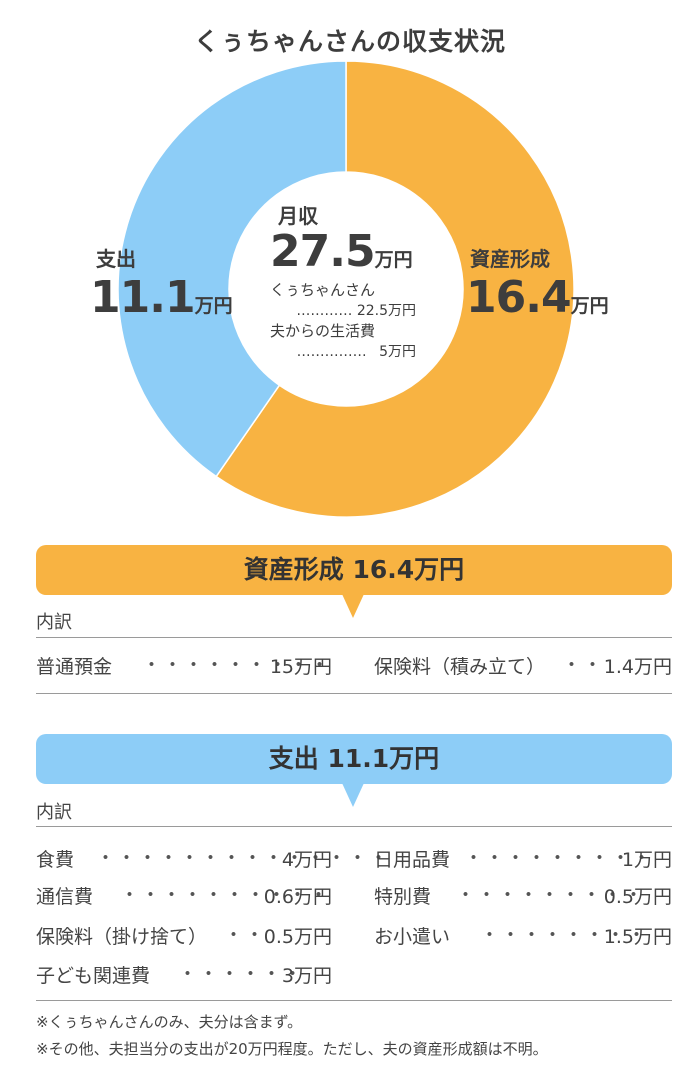 Image resolution: width=700 pixels, height=1090 pixels. What do you see at coordinates (116, 259) in the screenshot?
I see `expense-label-name: 支出` at bounding box center [116, 259].